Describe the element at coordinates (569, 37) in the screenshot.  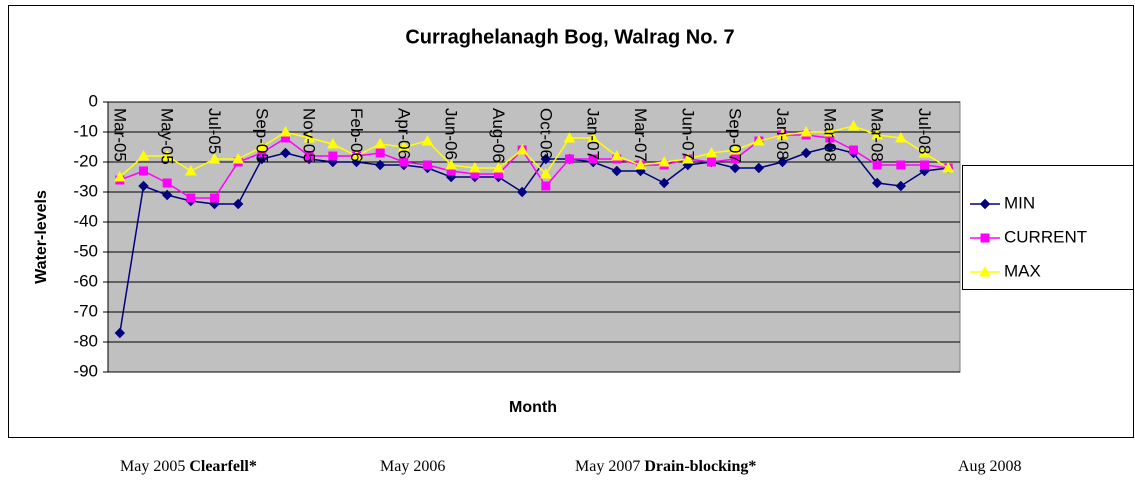
I see `chart-title: Curraghelanagh Bog, Walrag No. 7` at that location.